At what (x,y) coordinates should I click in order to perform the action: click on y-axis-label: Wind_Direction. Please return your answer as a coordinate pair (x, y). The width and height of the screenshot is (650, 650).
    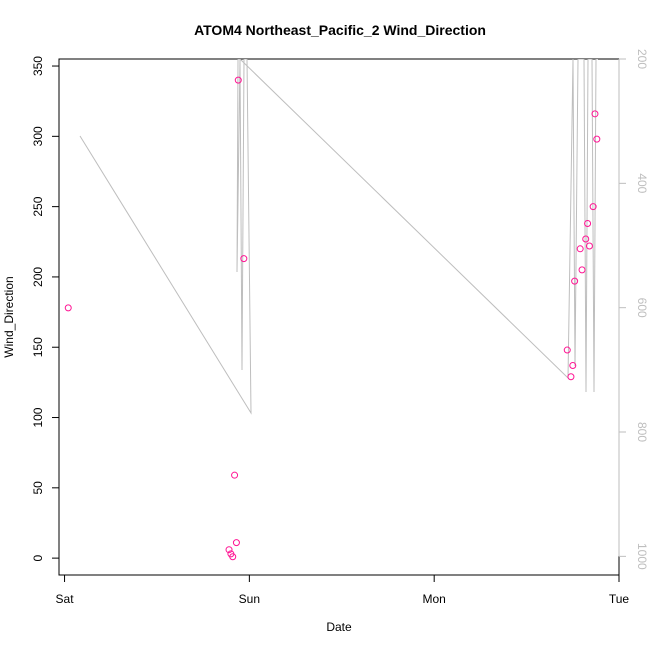
    Looking at the image, I should click on (9, 316).